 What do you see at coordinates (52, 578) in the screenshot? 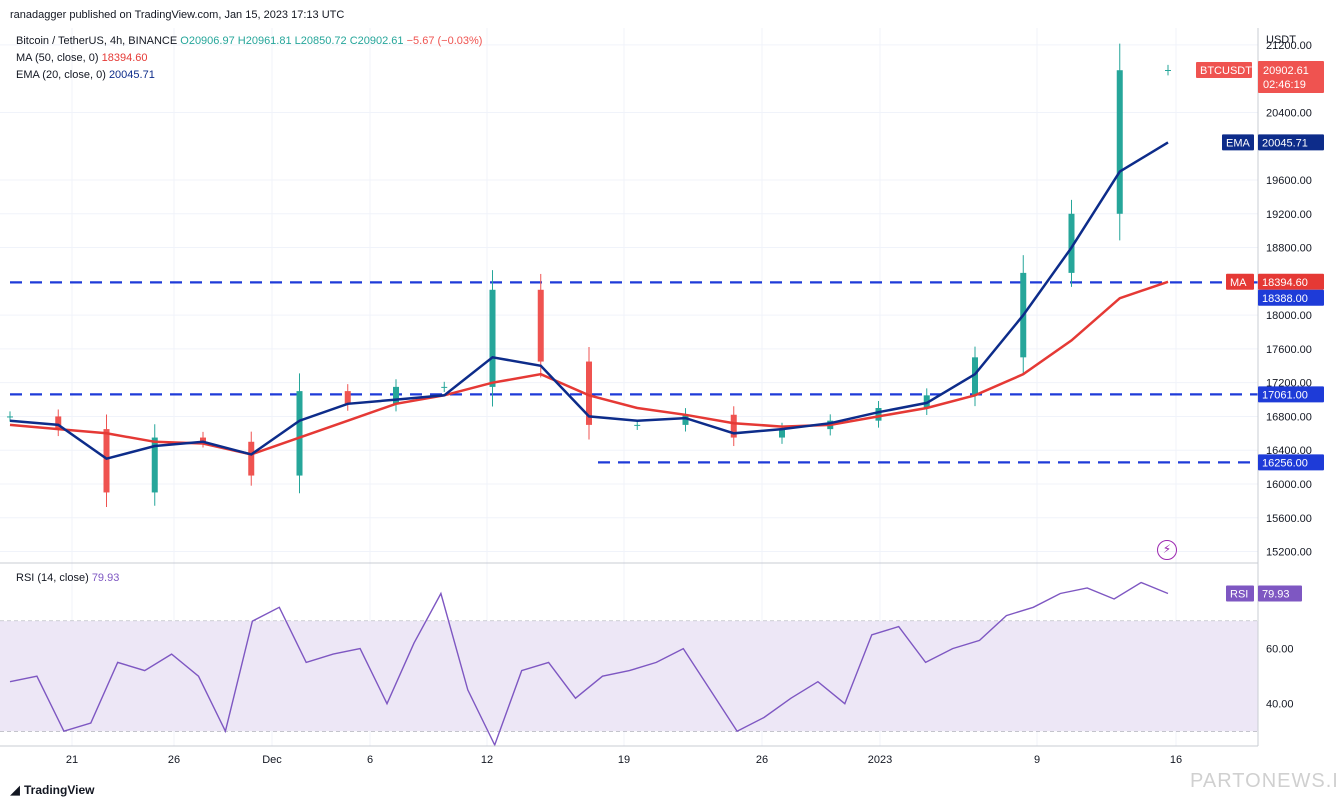
I see `rsi-legend-label: RSI (14, close)` at bounding box center [52, 578].